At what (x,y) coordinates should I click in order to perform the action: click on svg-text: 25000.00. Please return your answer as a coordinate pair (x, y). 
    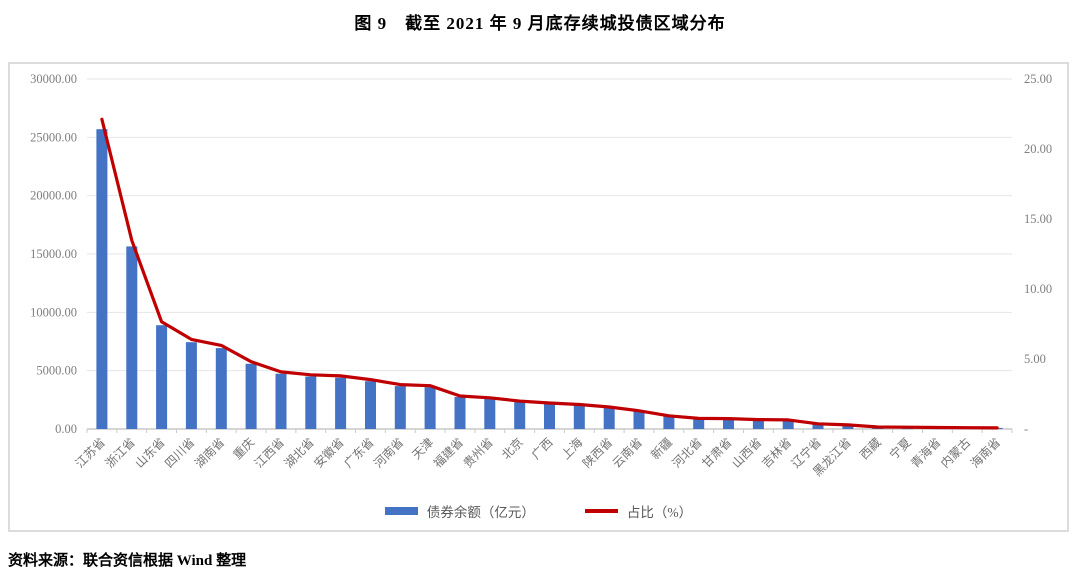
    Looking at the image, I should click on (53, 137).